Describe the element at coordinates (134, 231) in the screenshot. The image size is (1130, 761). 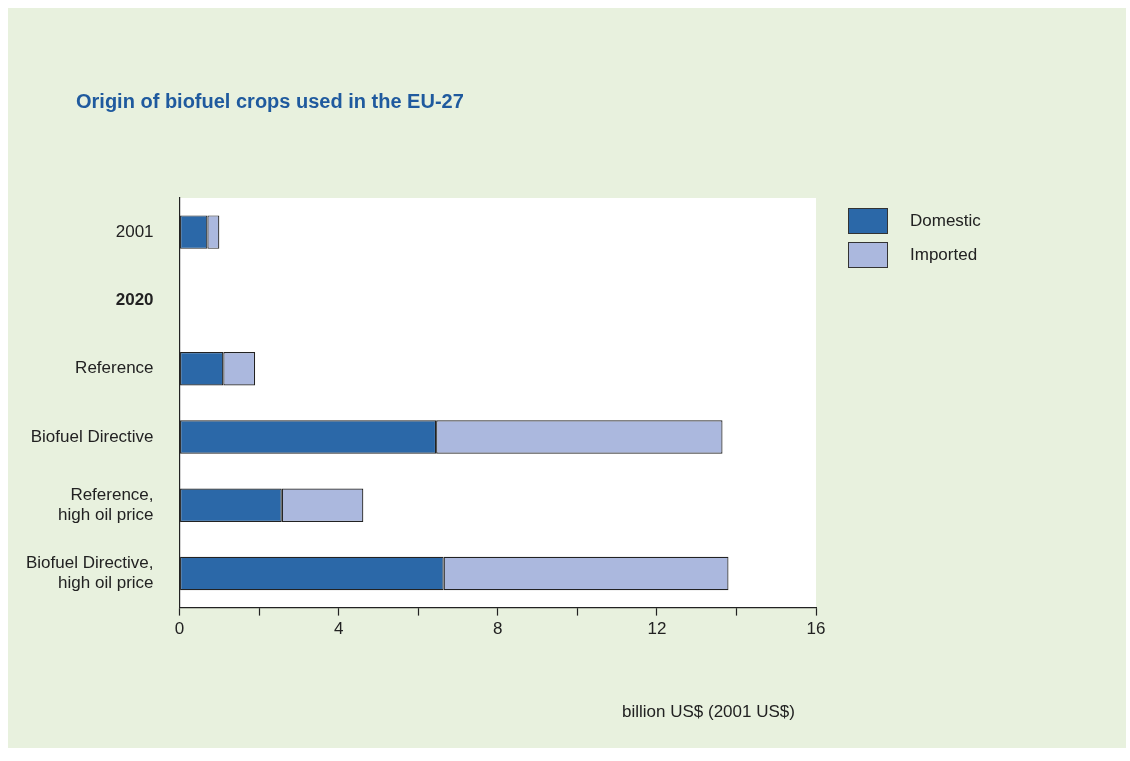
I see `y-tick-label: 2001` at that location.